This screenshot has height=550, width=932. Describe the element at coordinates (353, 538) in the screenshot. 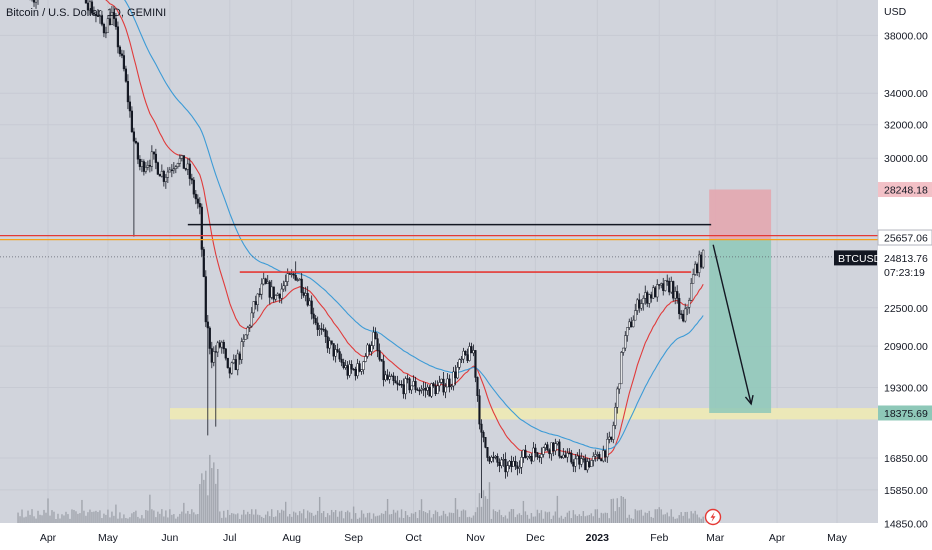

I see `time-tick-label: Sep` at that location.